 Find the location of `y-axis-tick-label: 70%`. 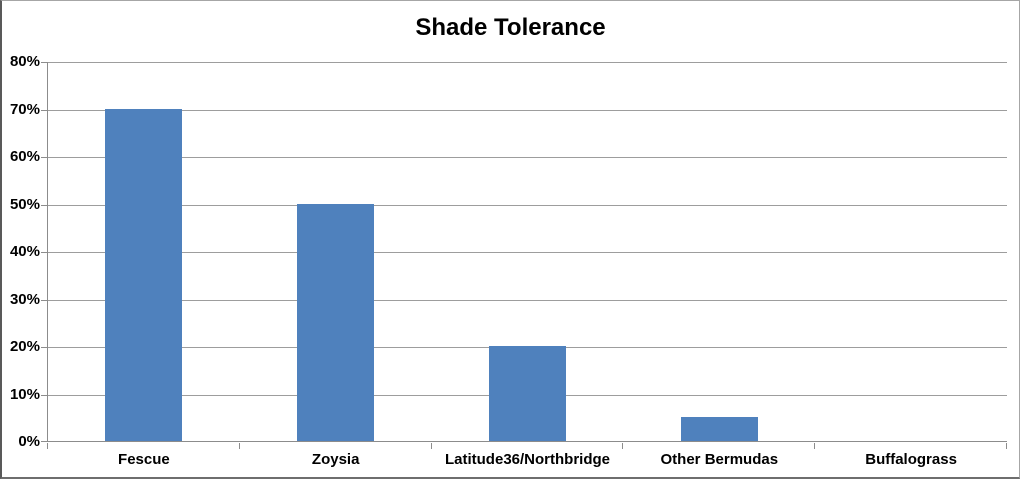

y-axis-tick-label: 70% is located at coordinates (24, 109).